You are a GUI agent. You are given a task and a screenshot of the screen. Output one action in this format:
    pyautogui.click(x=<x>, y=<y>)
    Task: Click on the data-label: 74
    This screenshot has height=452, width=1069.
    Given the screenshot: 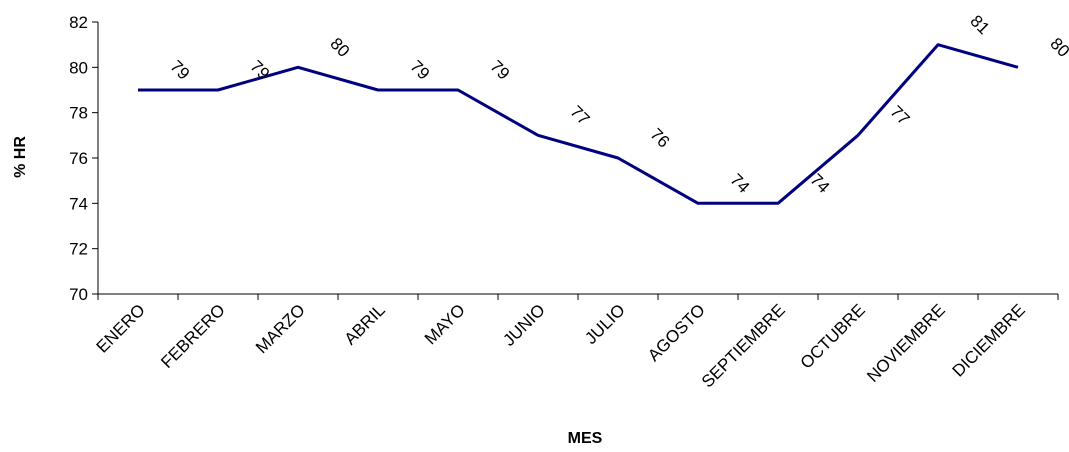 What is the action you would take?
    pyautogui.click(x=739, y=183)
    